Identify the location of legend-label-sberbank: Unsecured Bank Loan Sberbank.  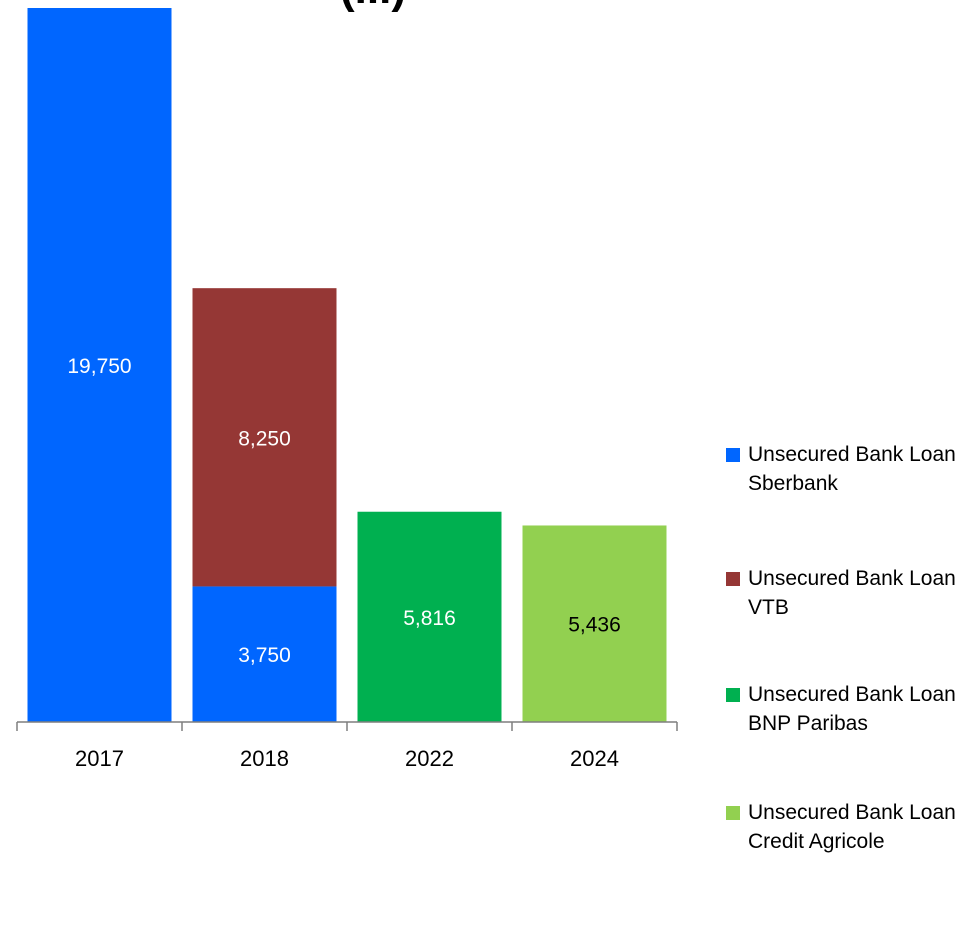
(852, 469).